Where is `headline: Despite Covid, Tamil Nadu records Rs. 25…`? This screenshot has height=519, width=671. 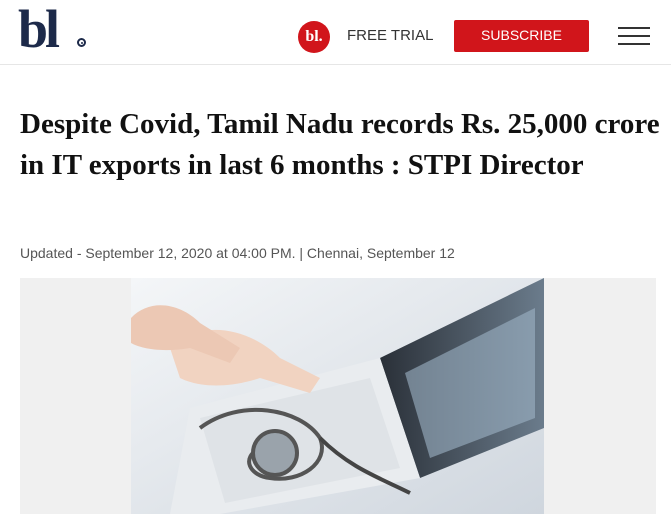 headline: Despite Covid, Tamil Nadu records Rs. 25… is located at coordinates (340, 144).